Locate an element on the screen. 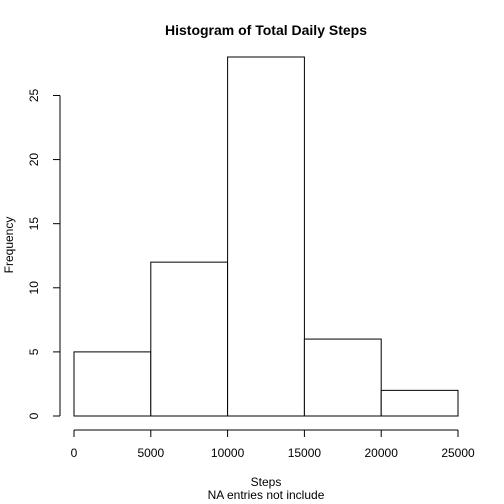  y-tick-label: 0 is located at coordinates (34, 415).